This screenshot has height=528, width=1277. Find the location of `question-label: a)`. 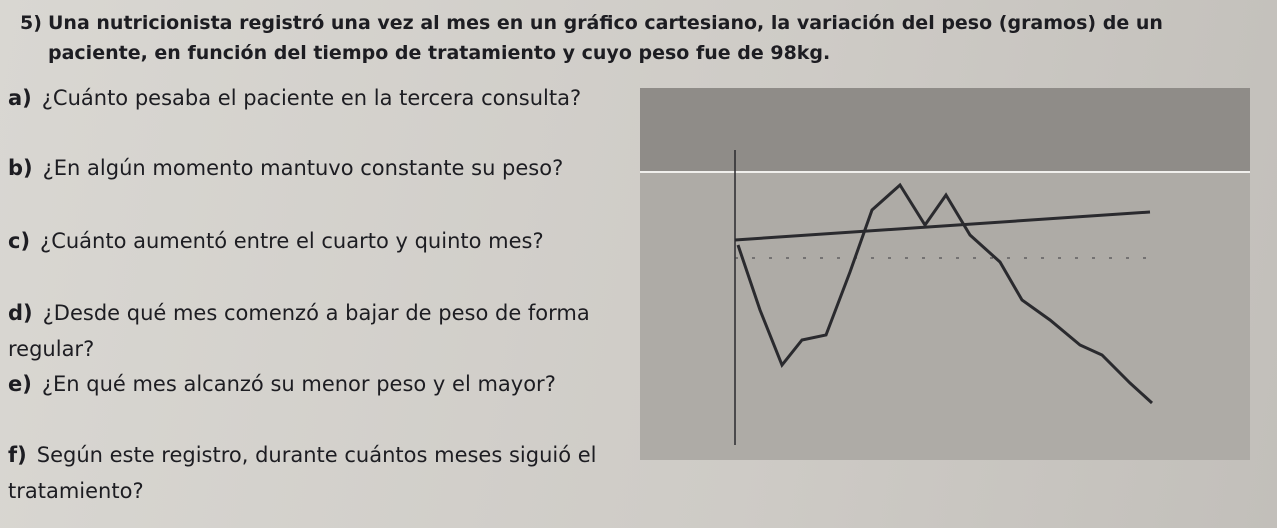

question-label: a) is located at coordinates (20, 98).